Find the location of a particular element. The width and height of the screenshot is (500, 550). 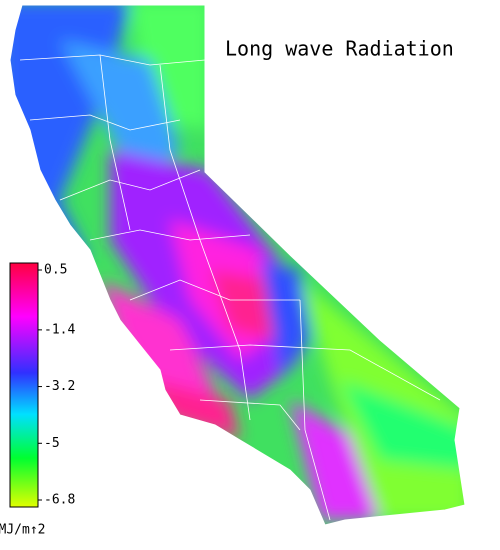

tick-label: 0.5 is located at coordinates (55, 270).